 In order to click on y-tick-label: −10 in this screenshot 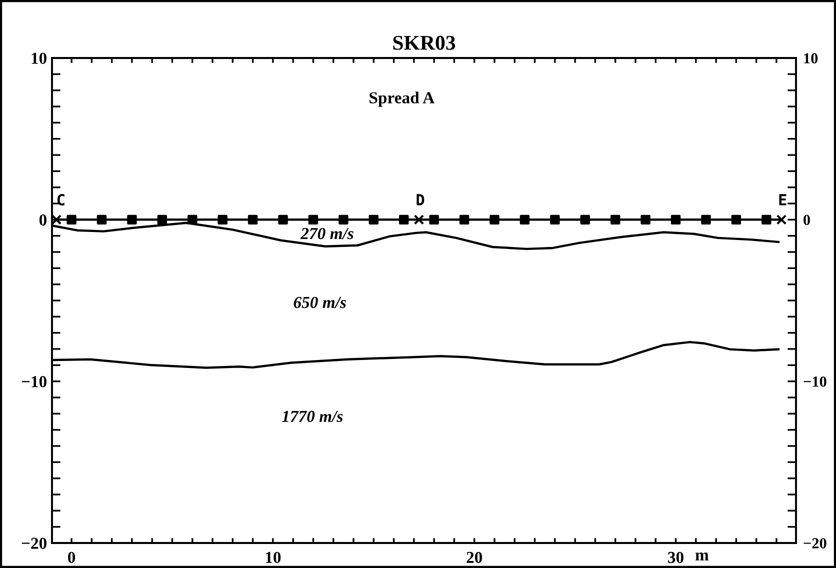, I will do `click(34, 382)`.